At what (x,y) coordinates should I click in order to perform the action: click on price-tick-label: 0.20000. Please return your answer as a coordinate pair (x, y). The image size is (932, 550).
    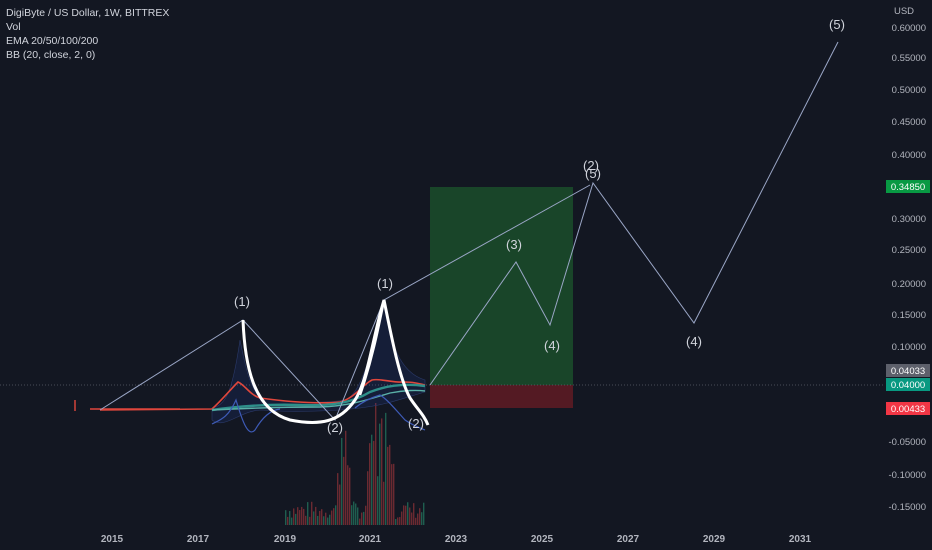
    Looking at the image, I should click on (909, 284).